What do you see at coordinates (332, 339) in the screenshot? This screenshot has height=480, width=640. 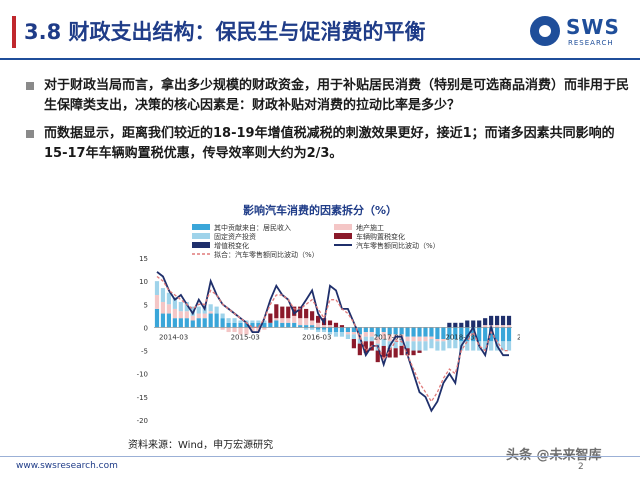 I see `series-line-fitted` at bounding box center [332, 339].